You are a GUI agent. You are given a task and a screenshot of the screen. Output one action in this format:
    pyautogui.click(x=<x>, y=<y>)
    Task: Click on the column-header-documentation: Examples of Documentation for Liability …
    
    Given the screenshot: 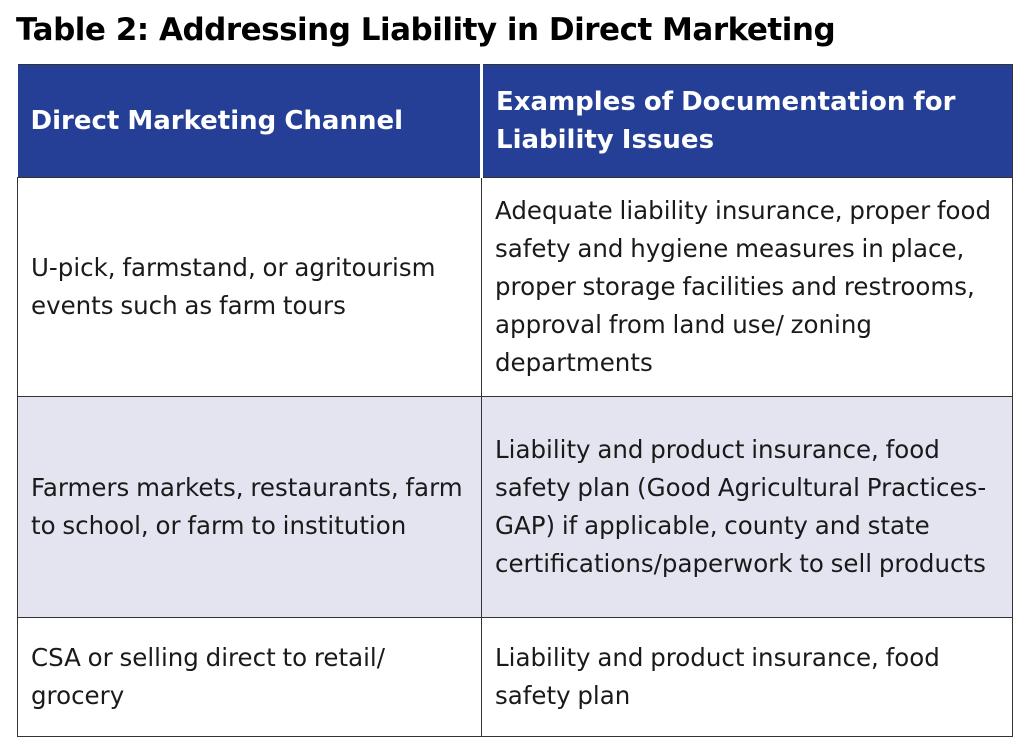 What is the action you would take?
    pyautogui.click(x=747, y=121)
    